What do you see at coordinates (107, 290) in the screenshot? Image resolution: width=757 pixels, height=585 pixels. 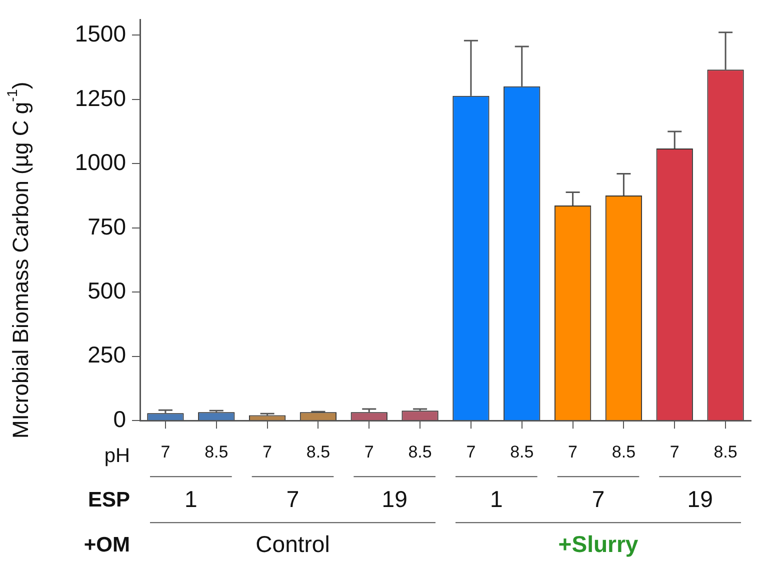 I see `y-tick-label: 500` at bounding box center [107, 290].